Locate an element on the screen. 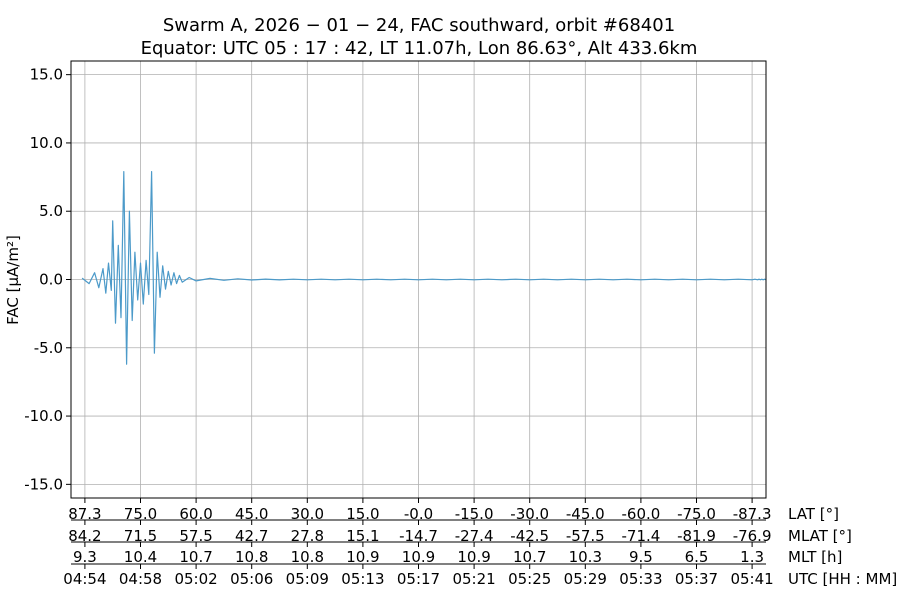 This screenshot has height=600, width=900. x-tick-label-3-6: 05:17 is located at coordinates (418, 579).